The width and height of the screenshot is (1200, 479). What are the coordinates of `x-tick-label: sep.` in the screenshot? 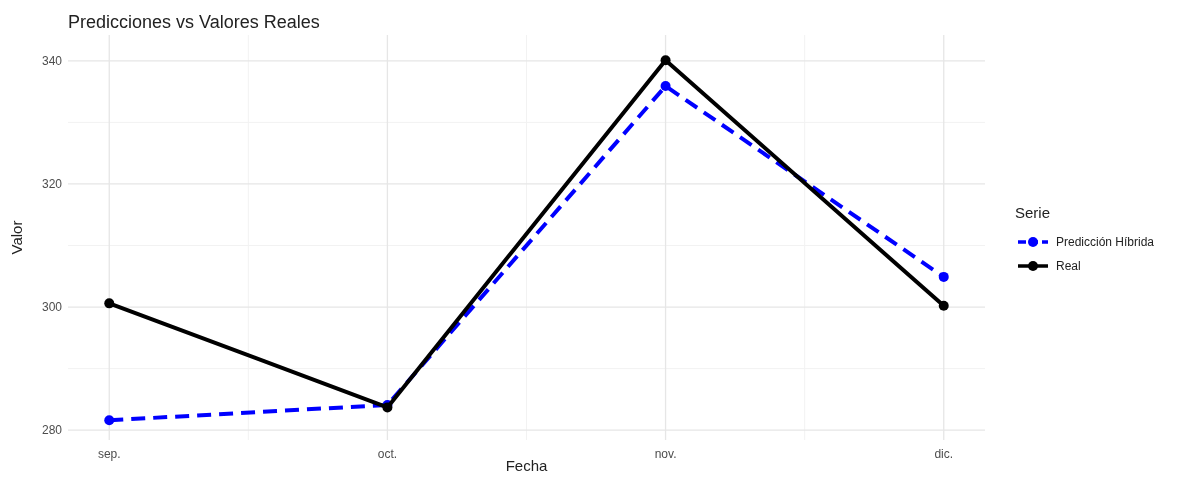 It's located at (109, 454).